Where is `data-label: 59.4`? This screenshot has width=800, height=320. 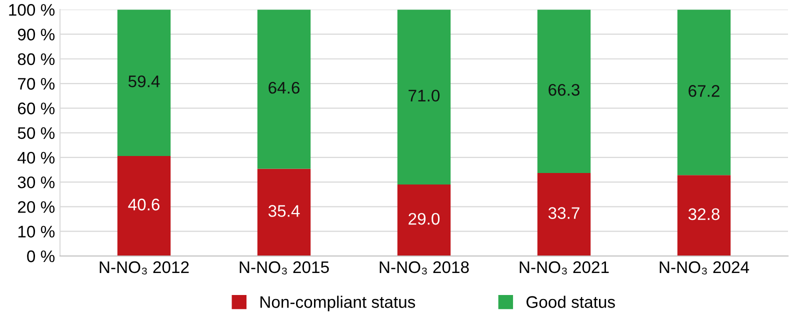
data-label: 59.4 is located at coordinates (144, 81).